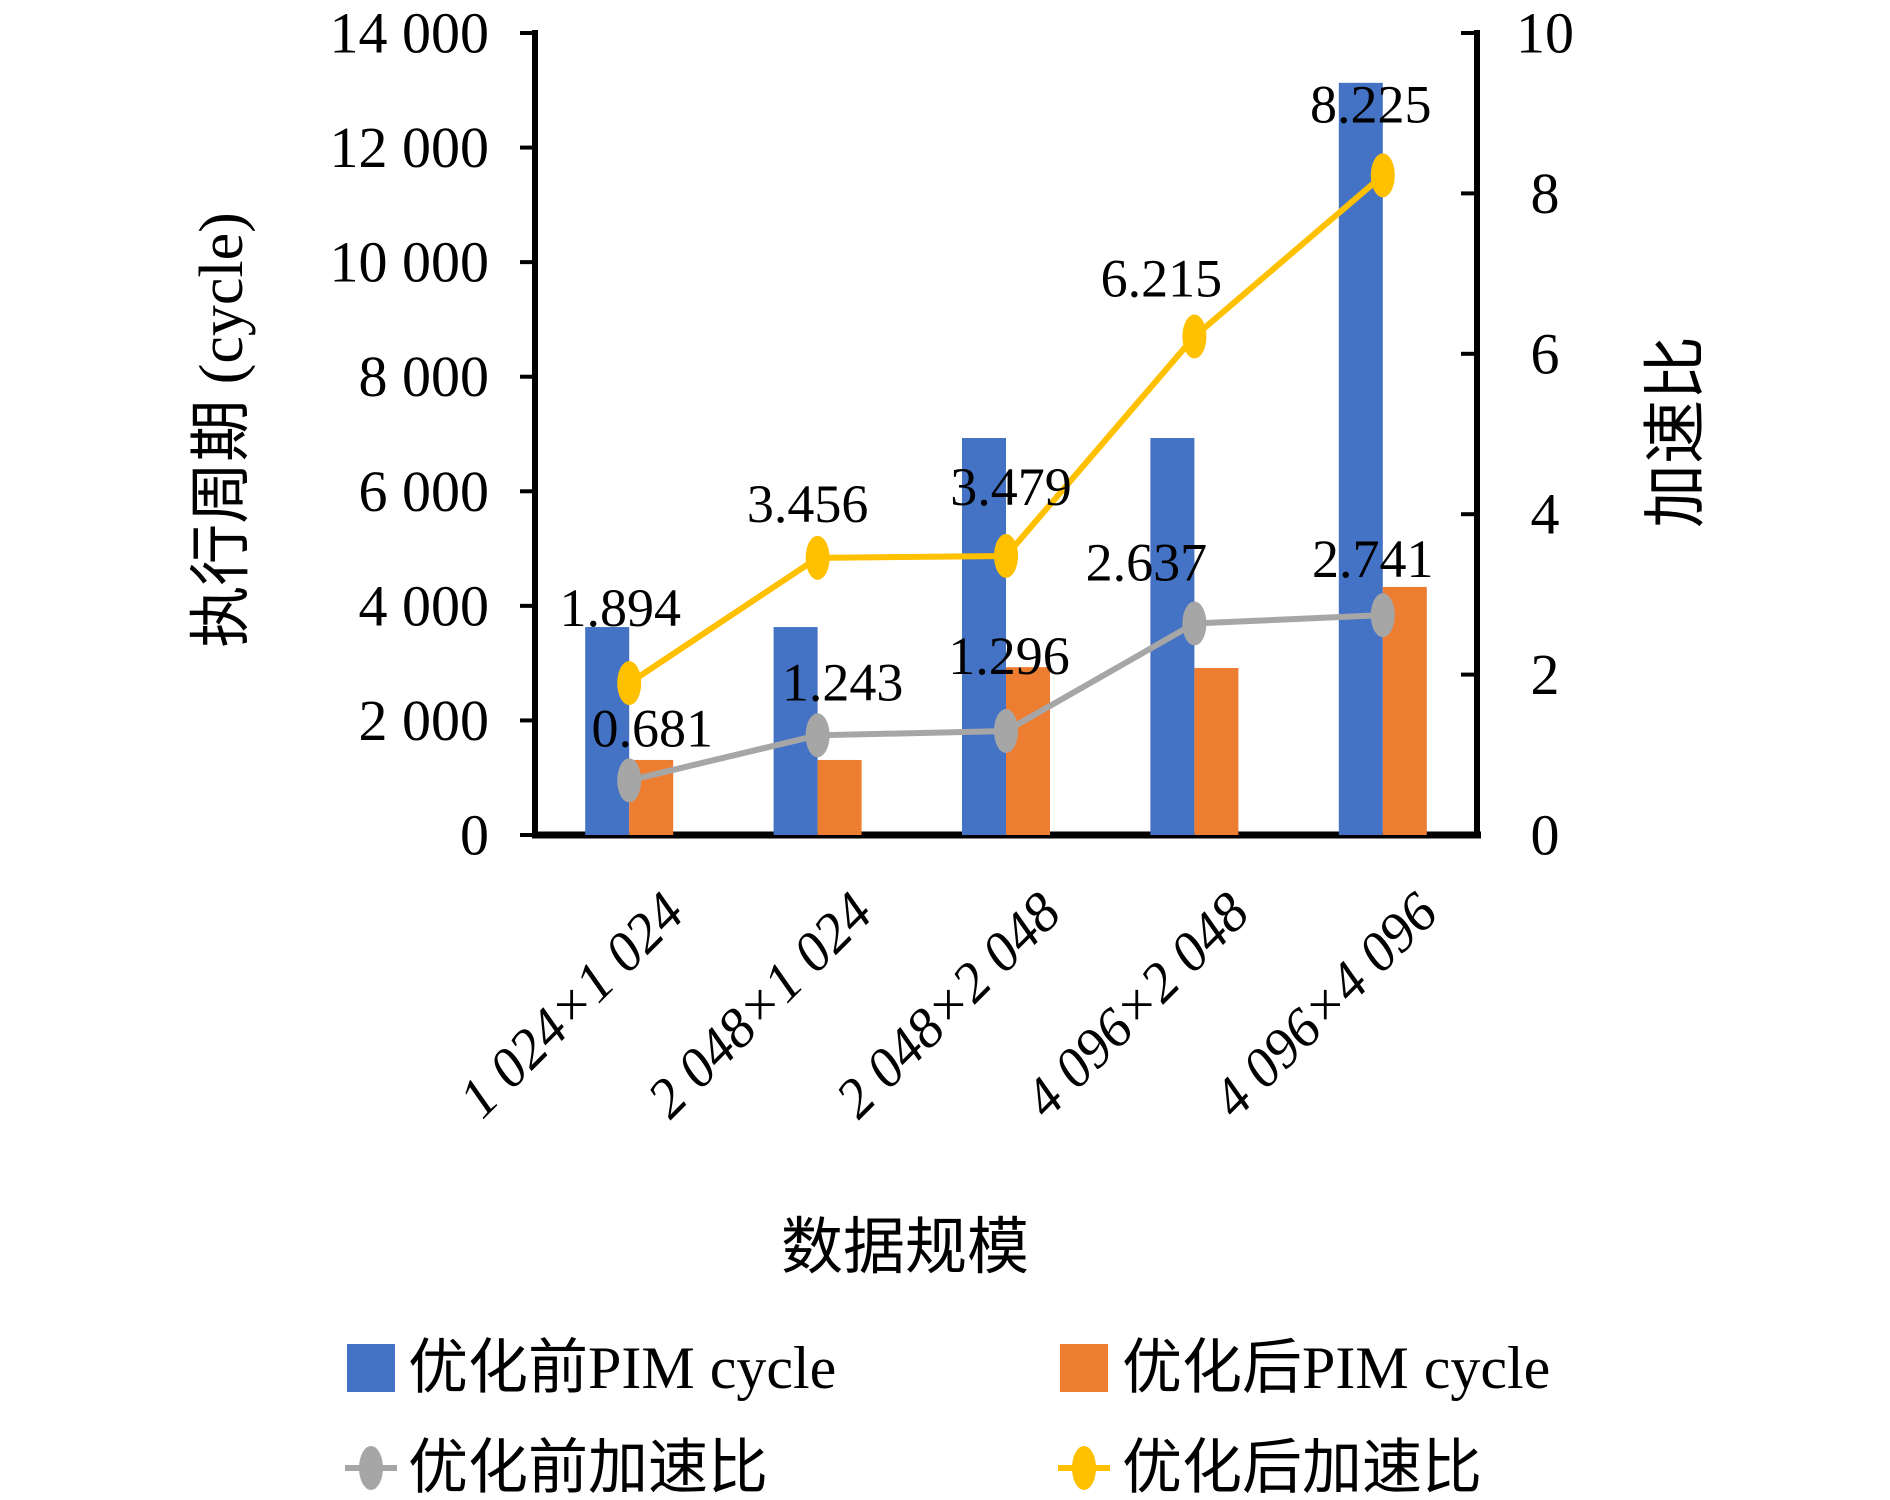  I want to click on left-axis-tick-label: 0, so click(474, 835).